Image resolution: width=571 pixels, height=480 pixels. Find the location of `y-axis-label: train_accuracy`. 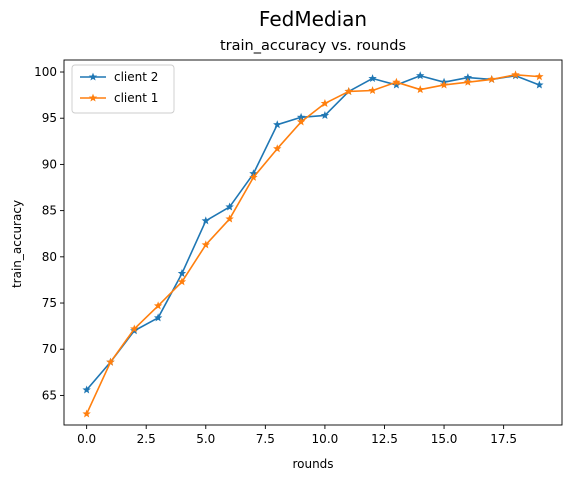

y-axis-label: train_accuracy is located at coordinates (17, 244).